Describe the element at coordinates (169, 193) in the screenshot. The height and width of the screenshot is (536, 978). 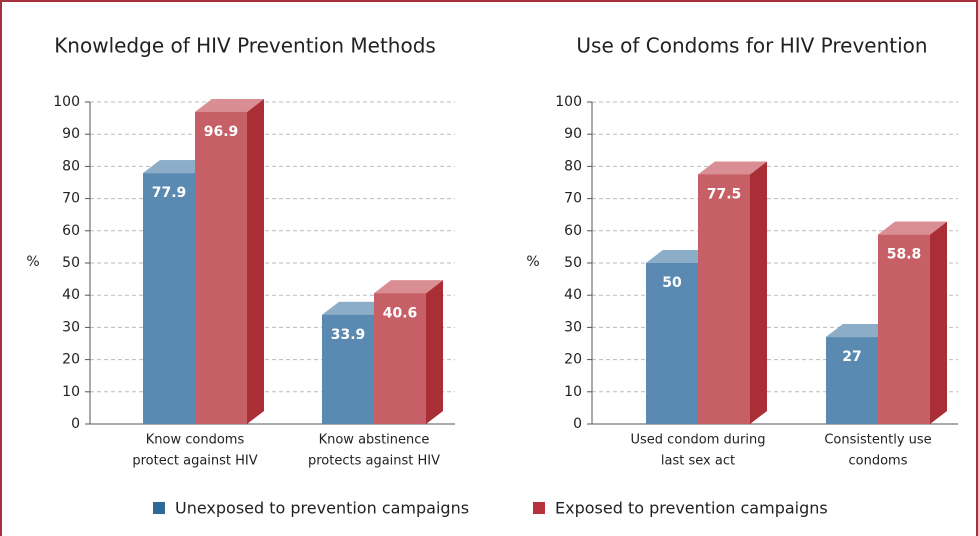
I see `value-label: 77.9` at that location.